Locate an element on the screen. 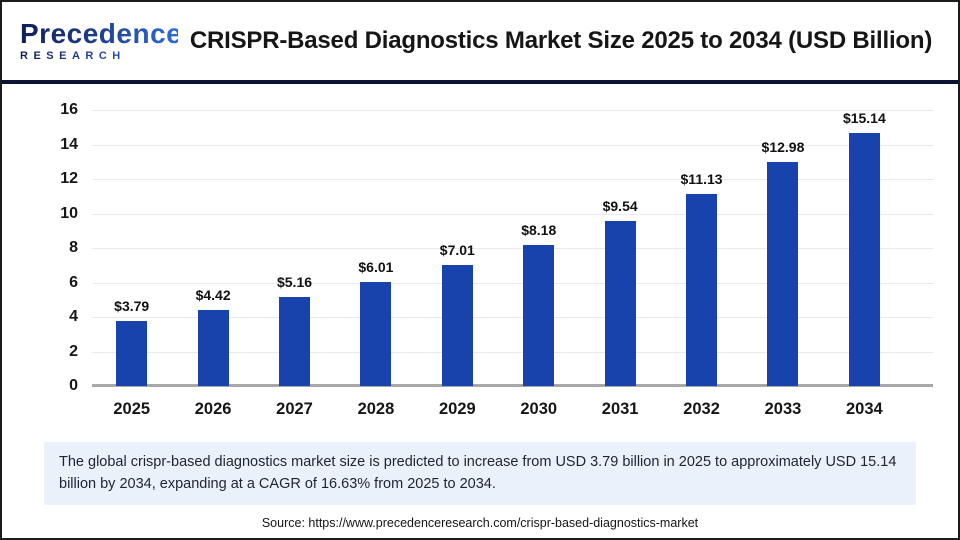  bar-column: $6.01 is located at coordinates (375, 248).